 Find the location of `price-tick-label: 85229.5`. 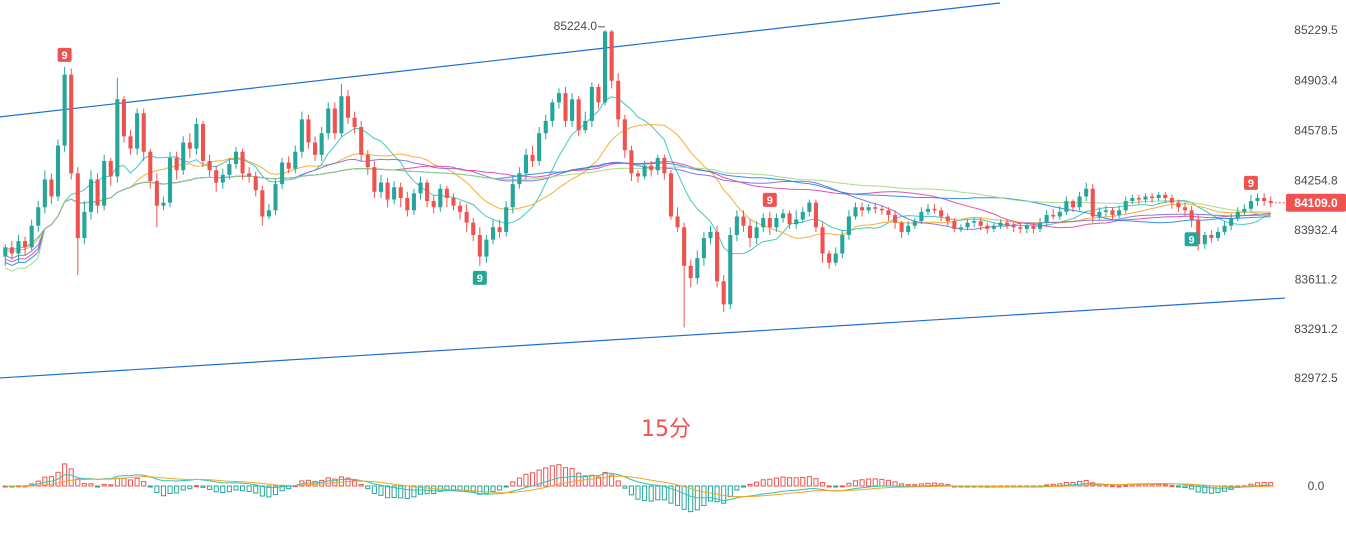

price-tick-label: 85229.5 is located at coordinates (1316, 30).